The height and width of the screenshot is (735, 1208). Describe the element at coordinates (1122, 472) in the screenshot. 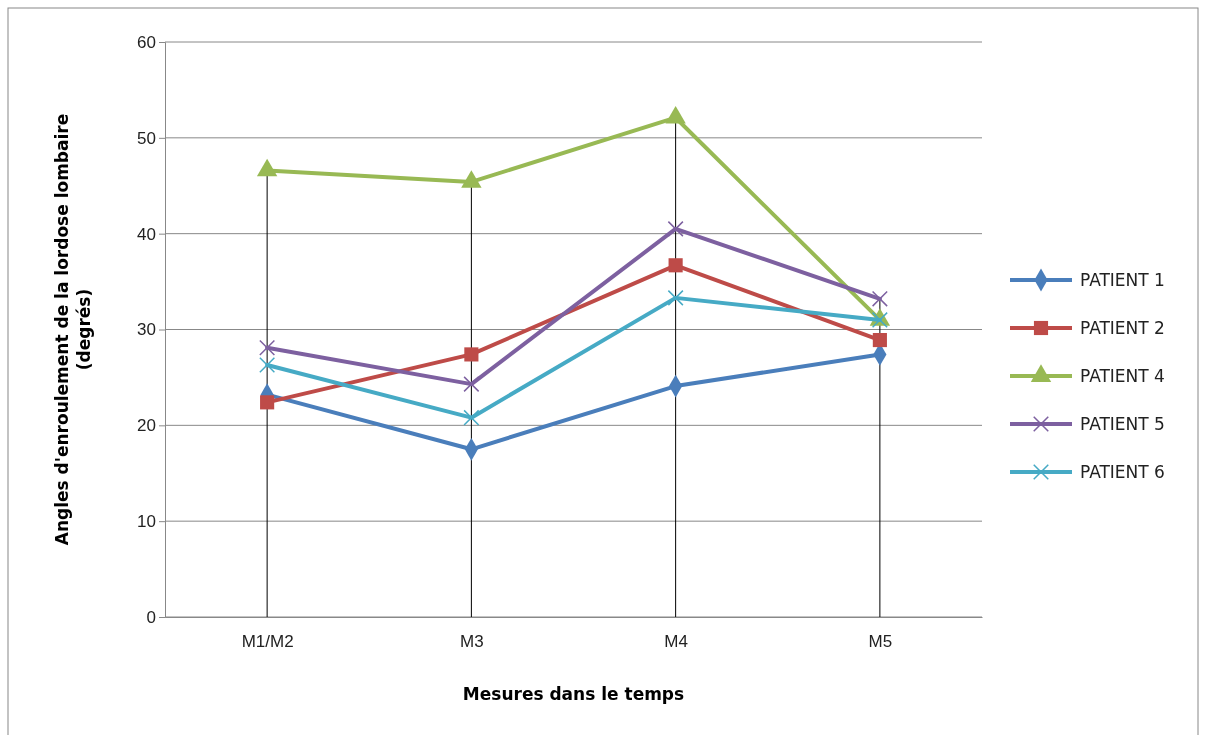

I see `legend-label: PATIENT 6` at that location.